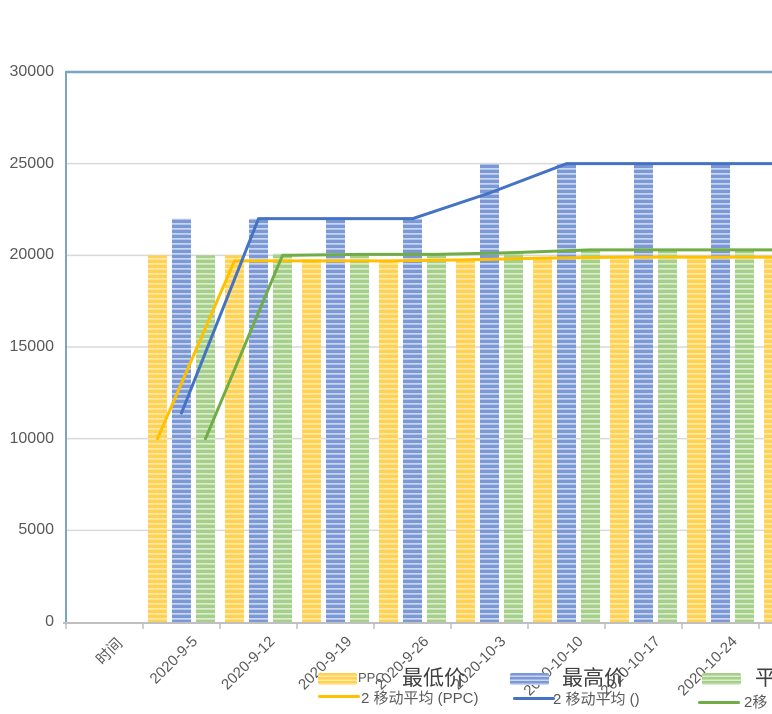 Image resolution: width=772 pixels, height=714 pixels. Describe the element at coordinates (49, 621) in the screenshot. I see `y-tick-label-0: 0` at that location.